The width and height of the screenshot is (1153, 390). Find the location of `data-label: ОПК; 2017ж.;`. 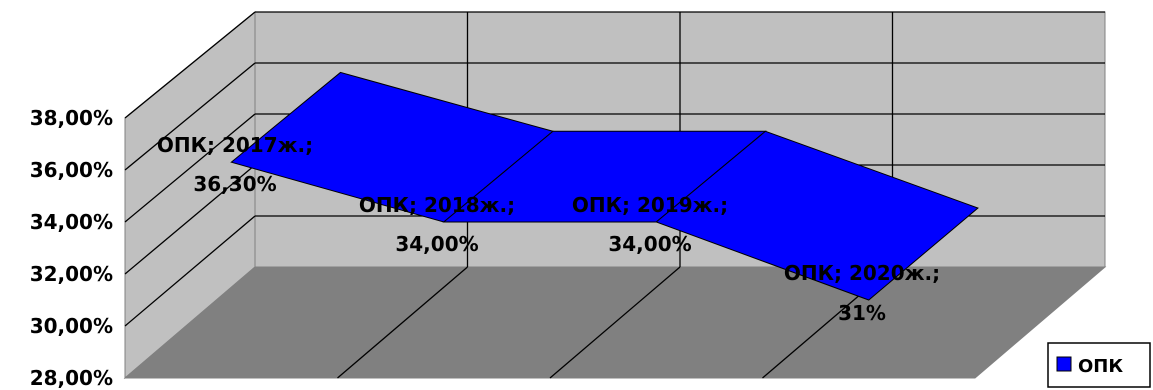

data-label: ОПК; 2017ж.; is located at coordinates (235, 145).